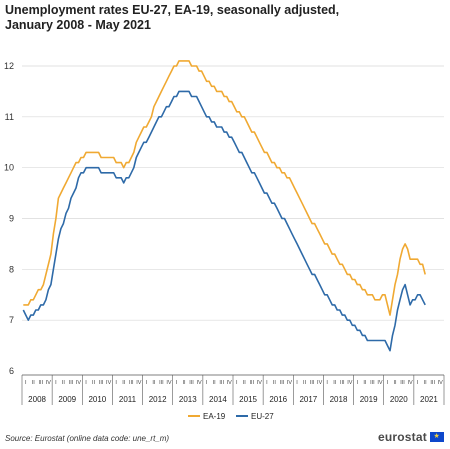  Describe the element at coordinates (9, 168) in the screenshot. I see `y-tick-label: 10` at that location.